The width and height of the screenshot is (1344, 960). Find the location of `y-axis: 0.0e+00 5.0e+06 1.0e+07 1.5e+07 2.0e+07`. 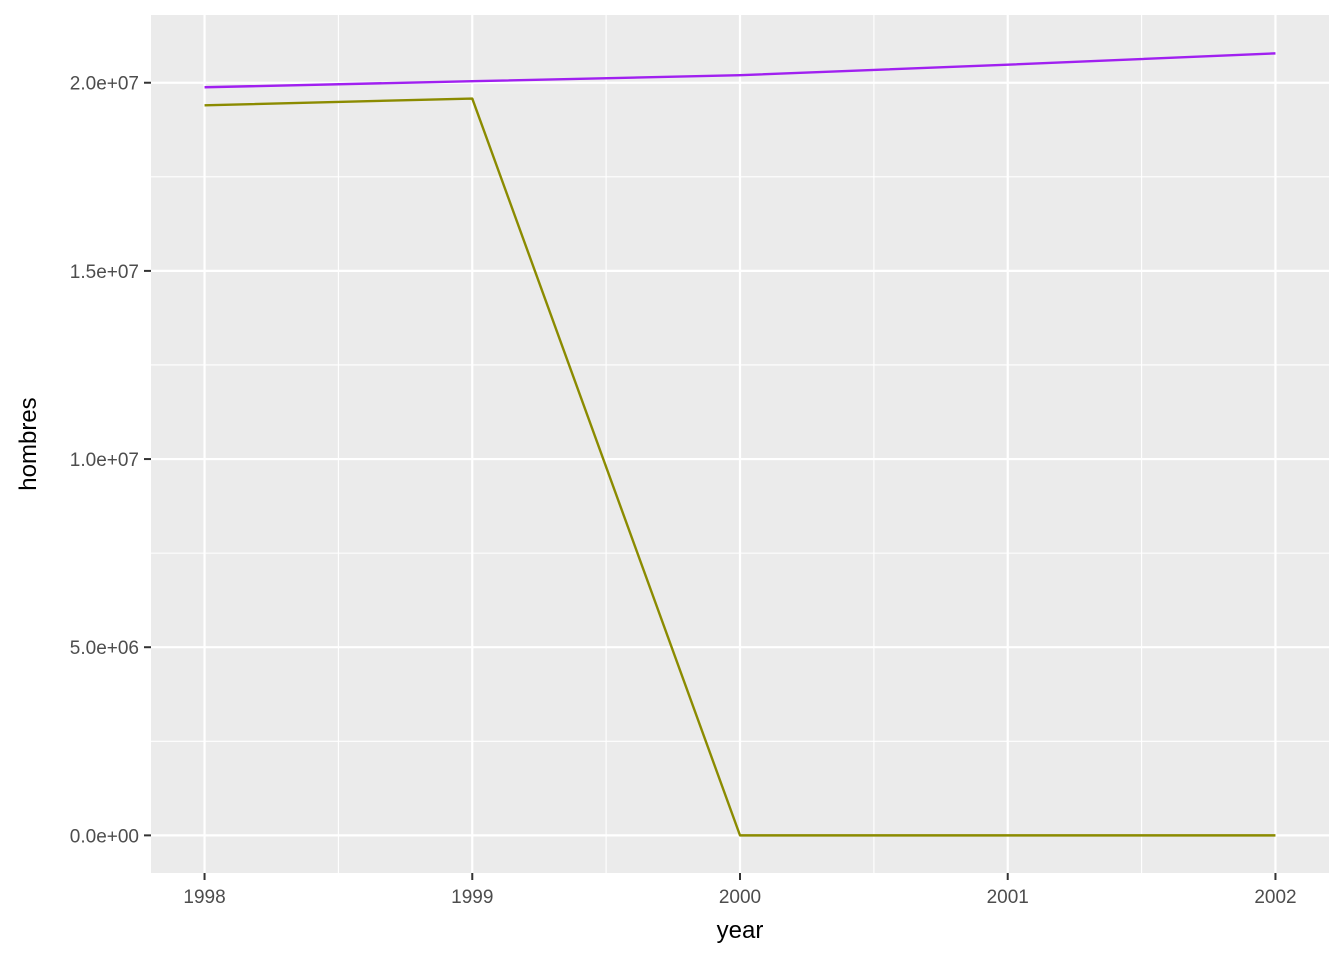

y-axis: 0.0e+00 5.0e+06 1.0e+07 1.5e+07 2.0e+07 is located at coordinates (110, 460).